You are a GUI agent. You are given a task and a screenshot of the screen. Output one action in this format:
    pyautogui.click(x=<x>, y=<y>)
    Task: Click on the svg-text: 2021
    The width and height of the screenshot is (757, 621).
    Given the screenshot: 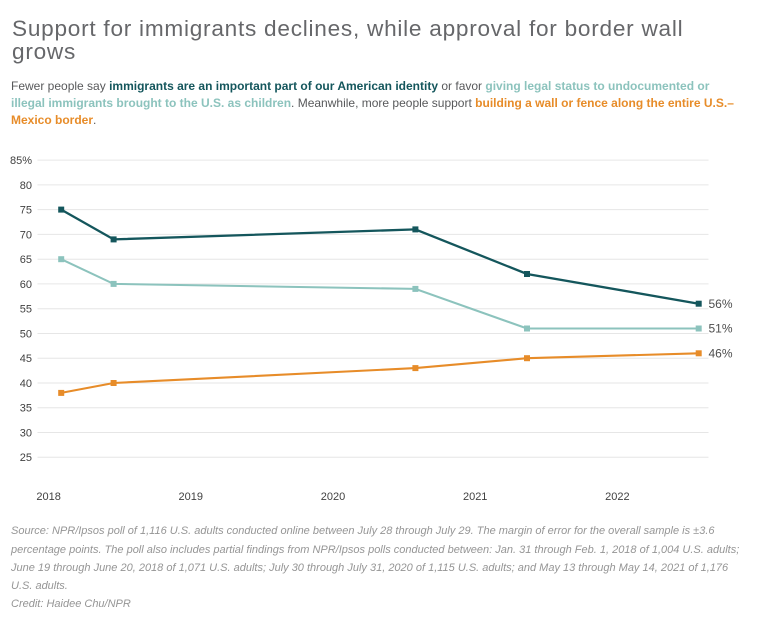 What is the action you would take?
    pyautogui.click(x=475, y=497)
    